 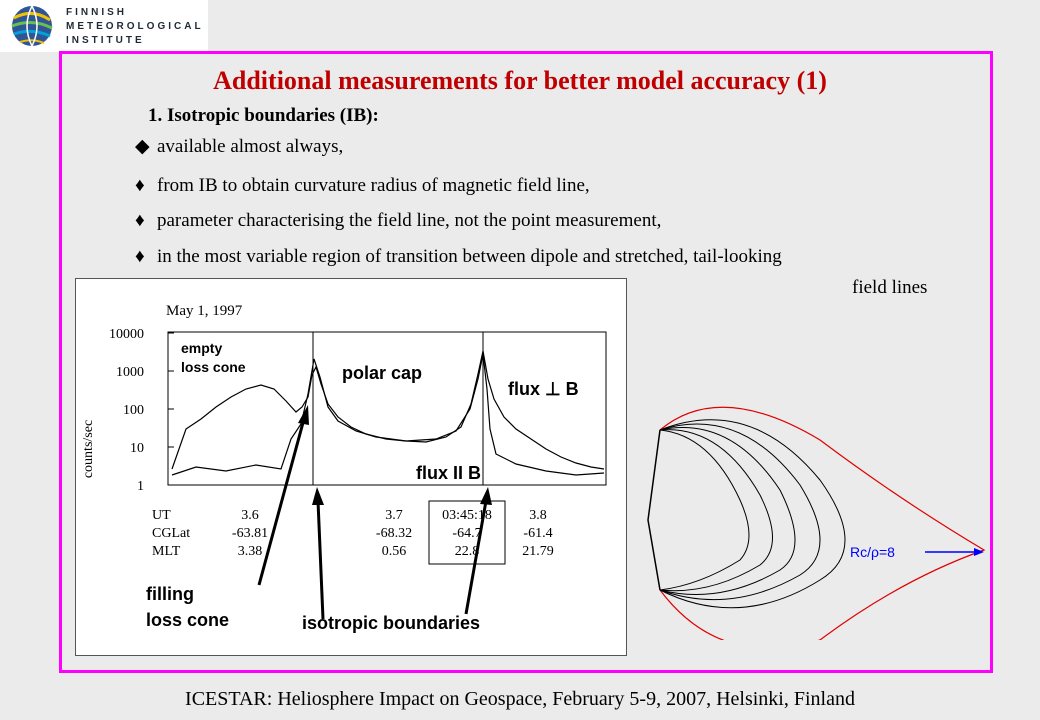 What do you see at coordinates (391, 623) in the screenshot?
I see `label-isotropic-boundaries: isotropic boundaries` at bounding box center [391, 623].